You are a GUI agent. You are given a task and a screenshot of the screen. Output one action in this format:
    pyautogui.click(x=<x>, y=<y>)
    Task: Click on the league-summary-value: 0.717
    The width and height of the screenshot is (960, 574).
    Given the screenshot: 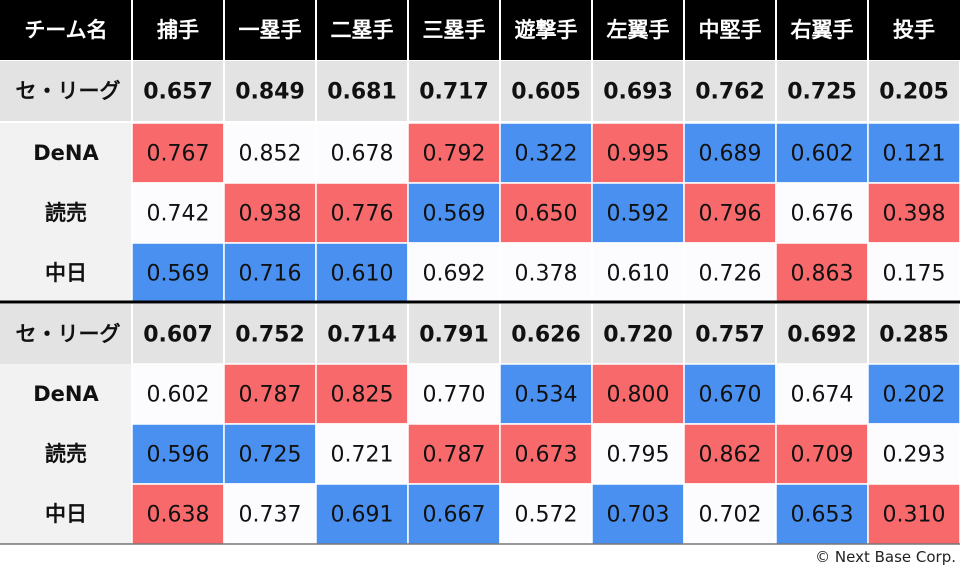 What is the action you would take?
    pyautogui.click(x=454, y=92)
    